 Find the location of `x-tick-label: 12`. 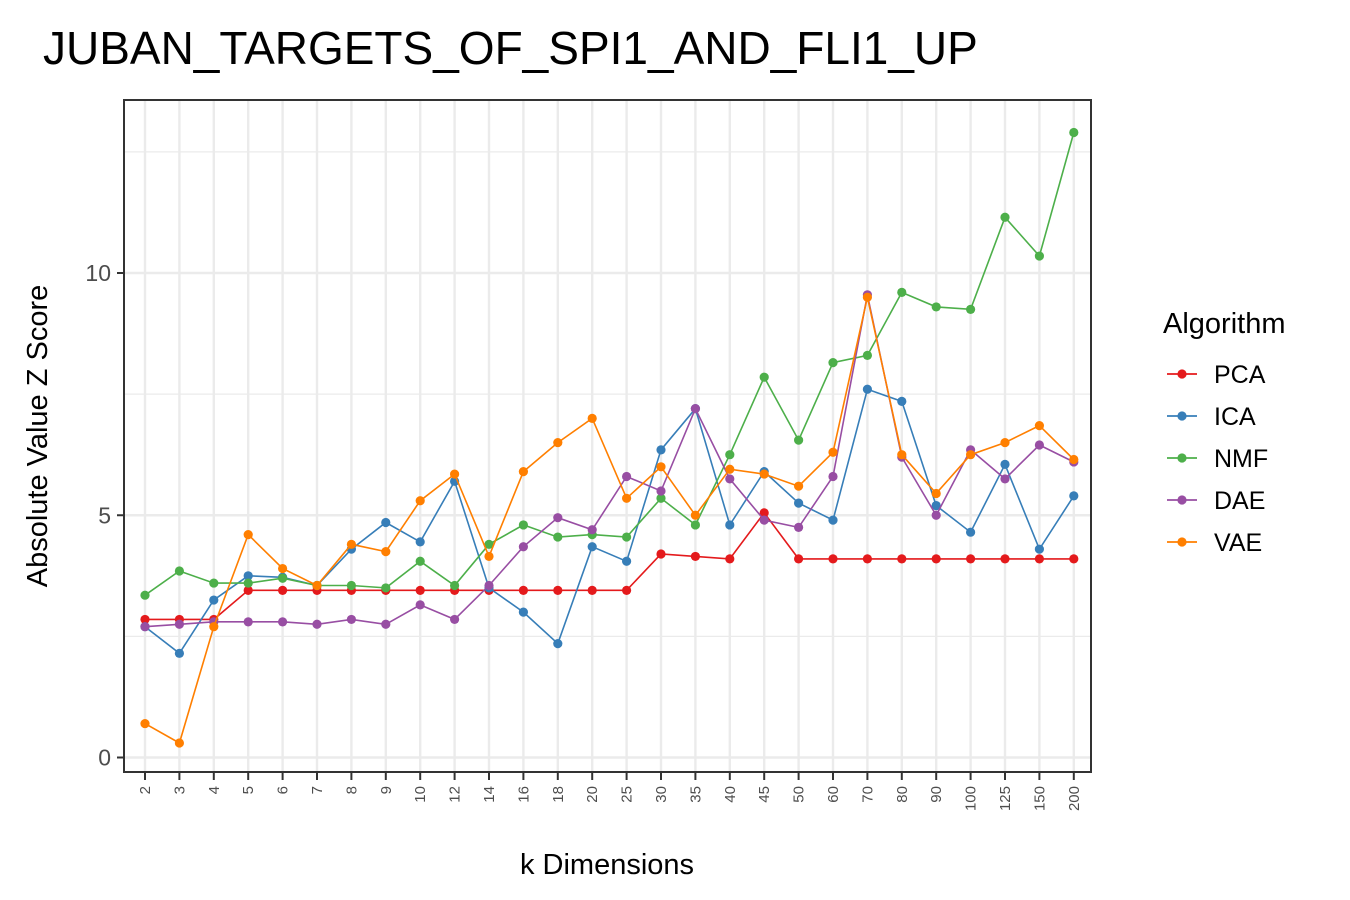

x-tick-label: 12 is located at coordinates (455, 794).